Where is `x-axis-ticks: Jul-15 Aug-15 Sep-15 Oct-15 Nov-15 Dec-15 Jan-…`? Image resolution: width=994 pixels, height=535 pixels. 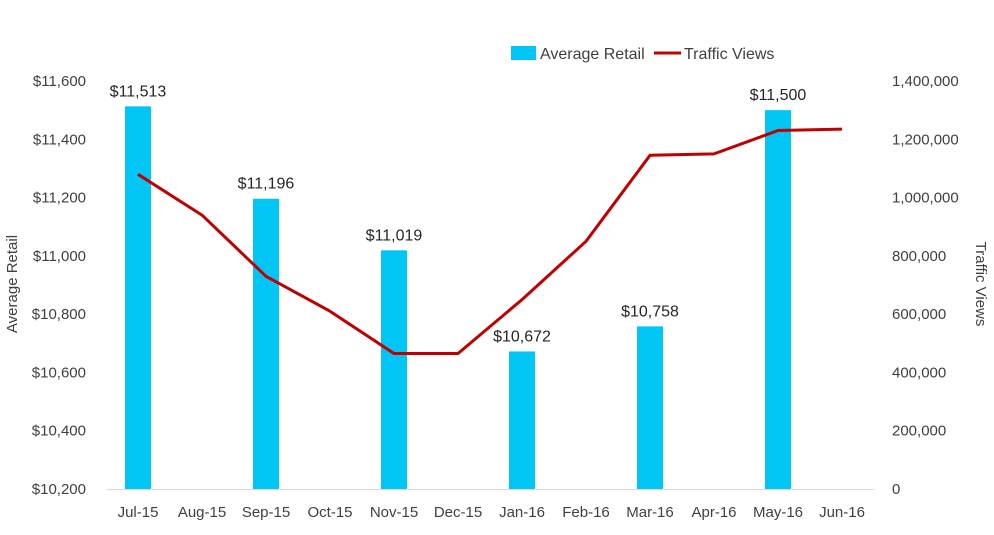
x-axis-ticks: Jul-15 Aug-15 Sep-15 Oct-15 Nov-15 Dec-15 Jan-… is located at coordinates (491, 512).